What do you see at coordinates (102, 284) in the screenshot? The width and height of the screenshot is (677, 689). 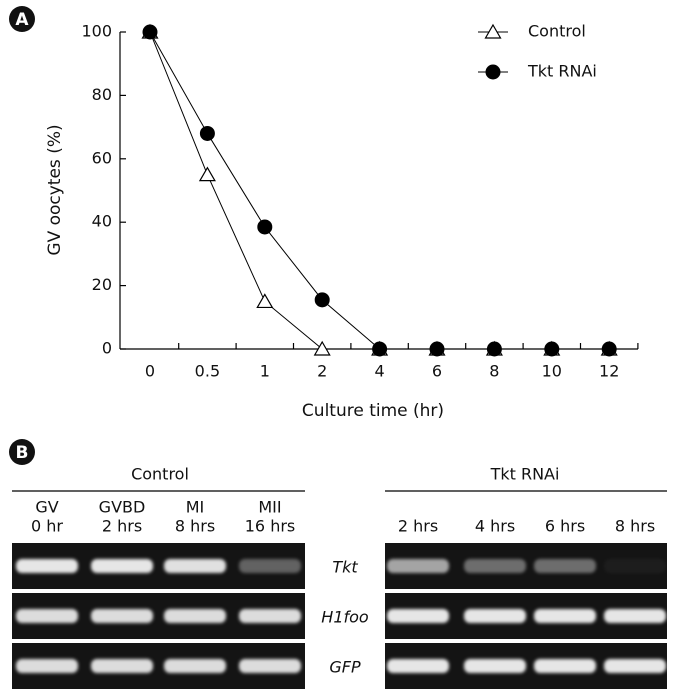 I see `y-tick-label: 20` at bounding box center [102, 284].